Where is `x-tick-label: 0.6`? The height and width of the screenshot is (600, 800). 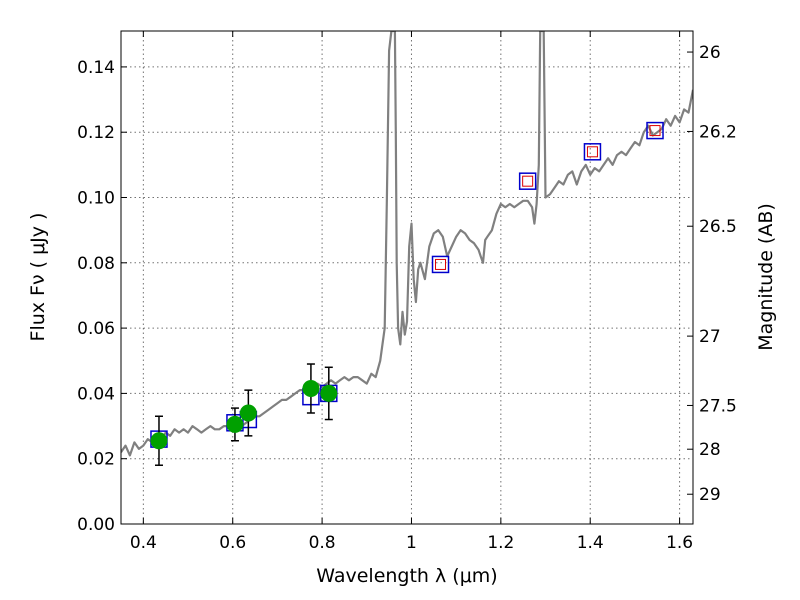
x-tick-label: 0.6 is located at coordinates (232, 543).